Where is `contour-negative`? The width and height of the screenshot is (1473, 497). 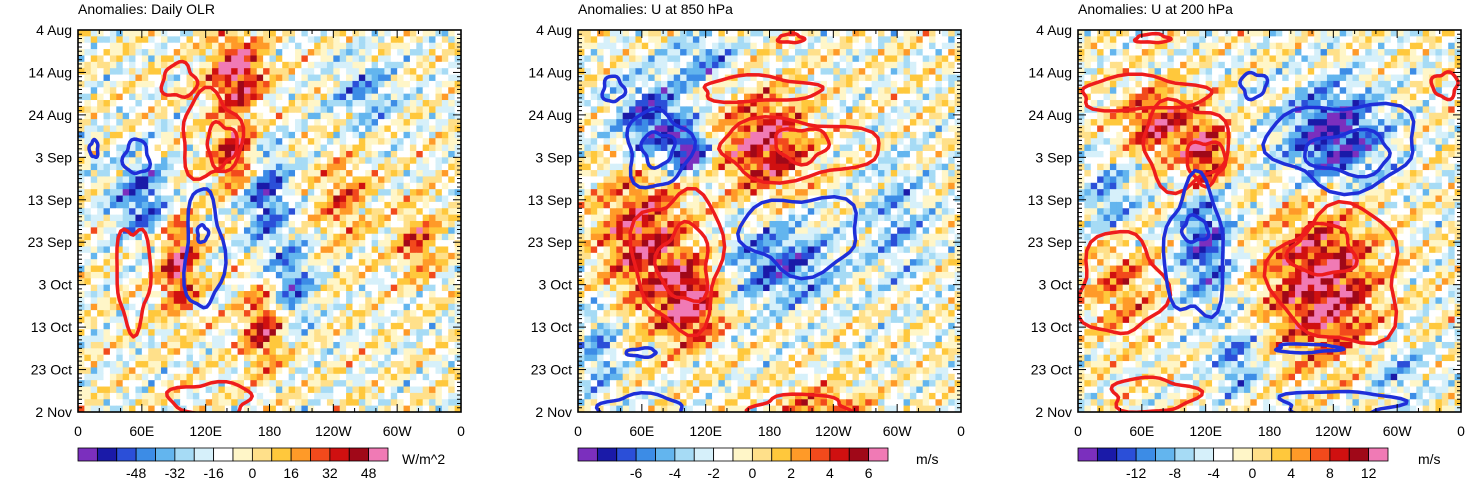 contour-negative is located at coordinates (136, 156).